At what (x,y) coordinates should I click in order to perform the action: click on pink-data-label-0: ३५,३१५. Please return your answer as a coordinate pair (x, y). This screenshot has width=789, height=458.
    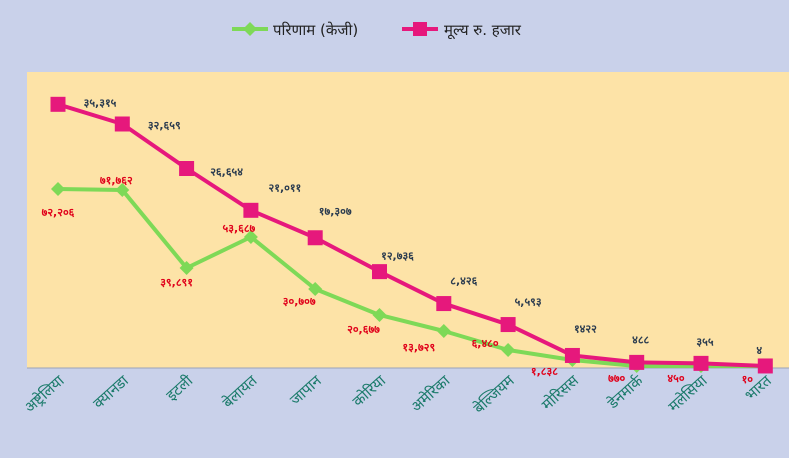
    Looking at the image, I should click on (100, 102).